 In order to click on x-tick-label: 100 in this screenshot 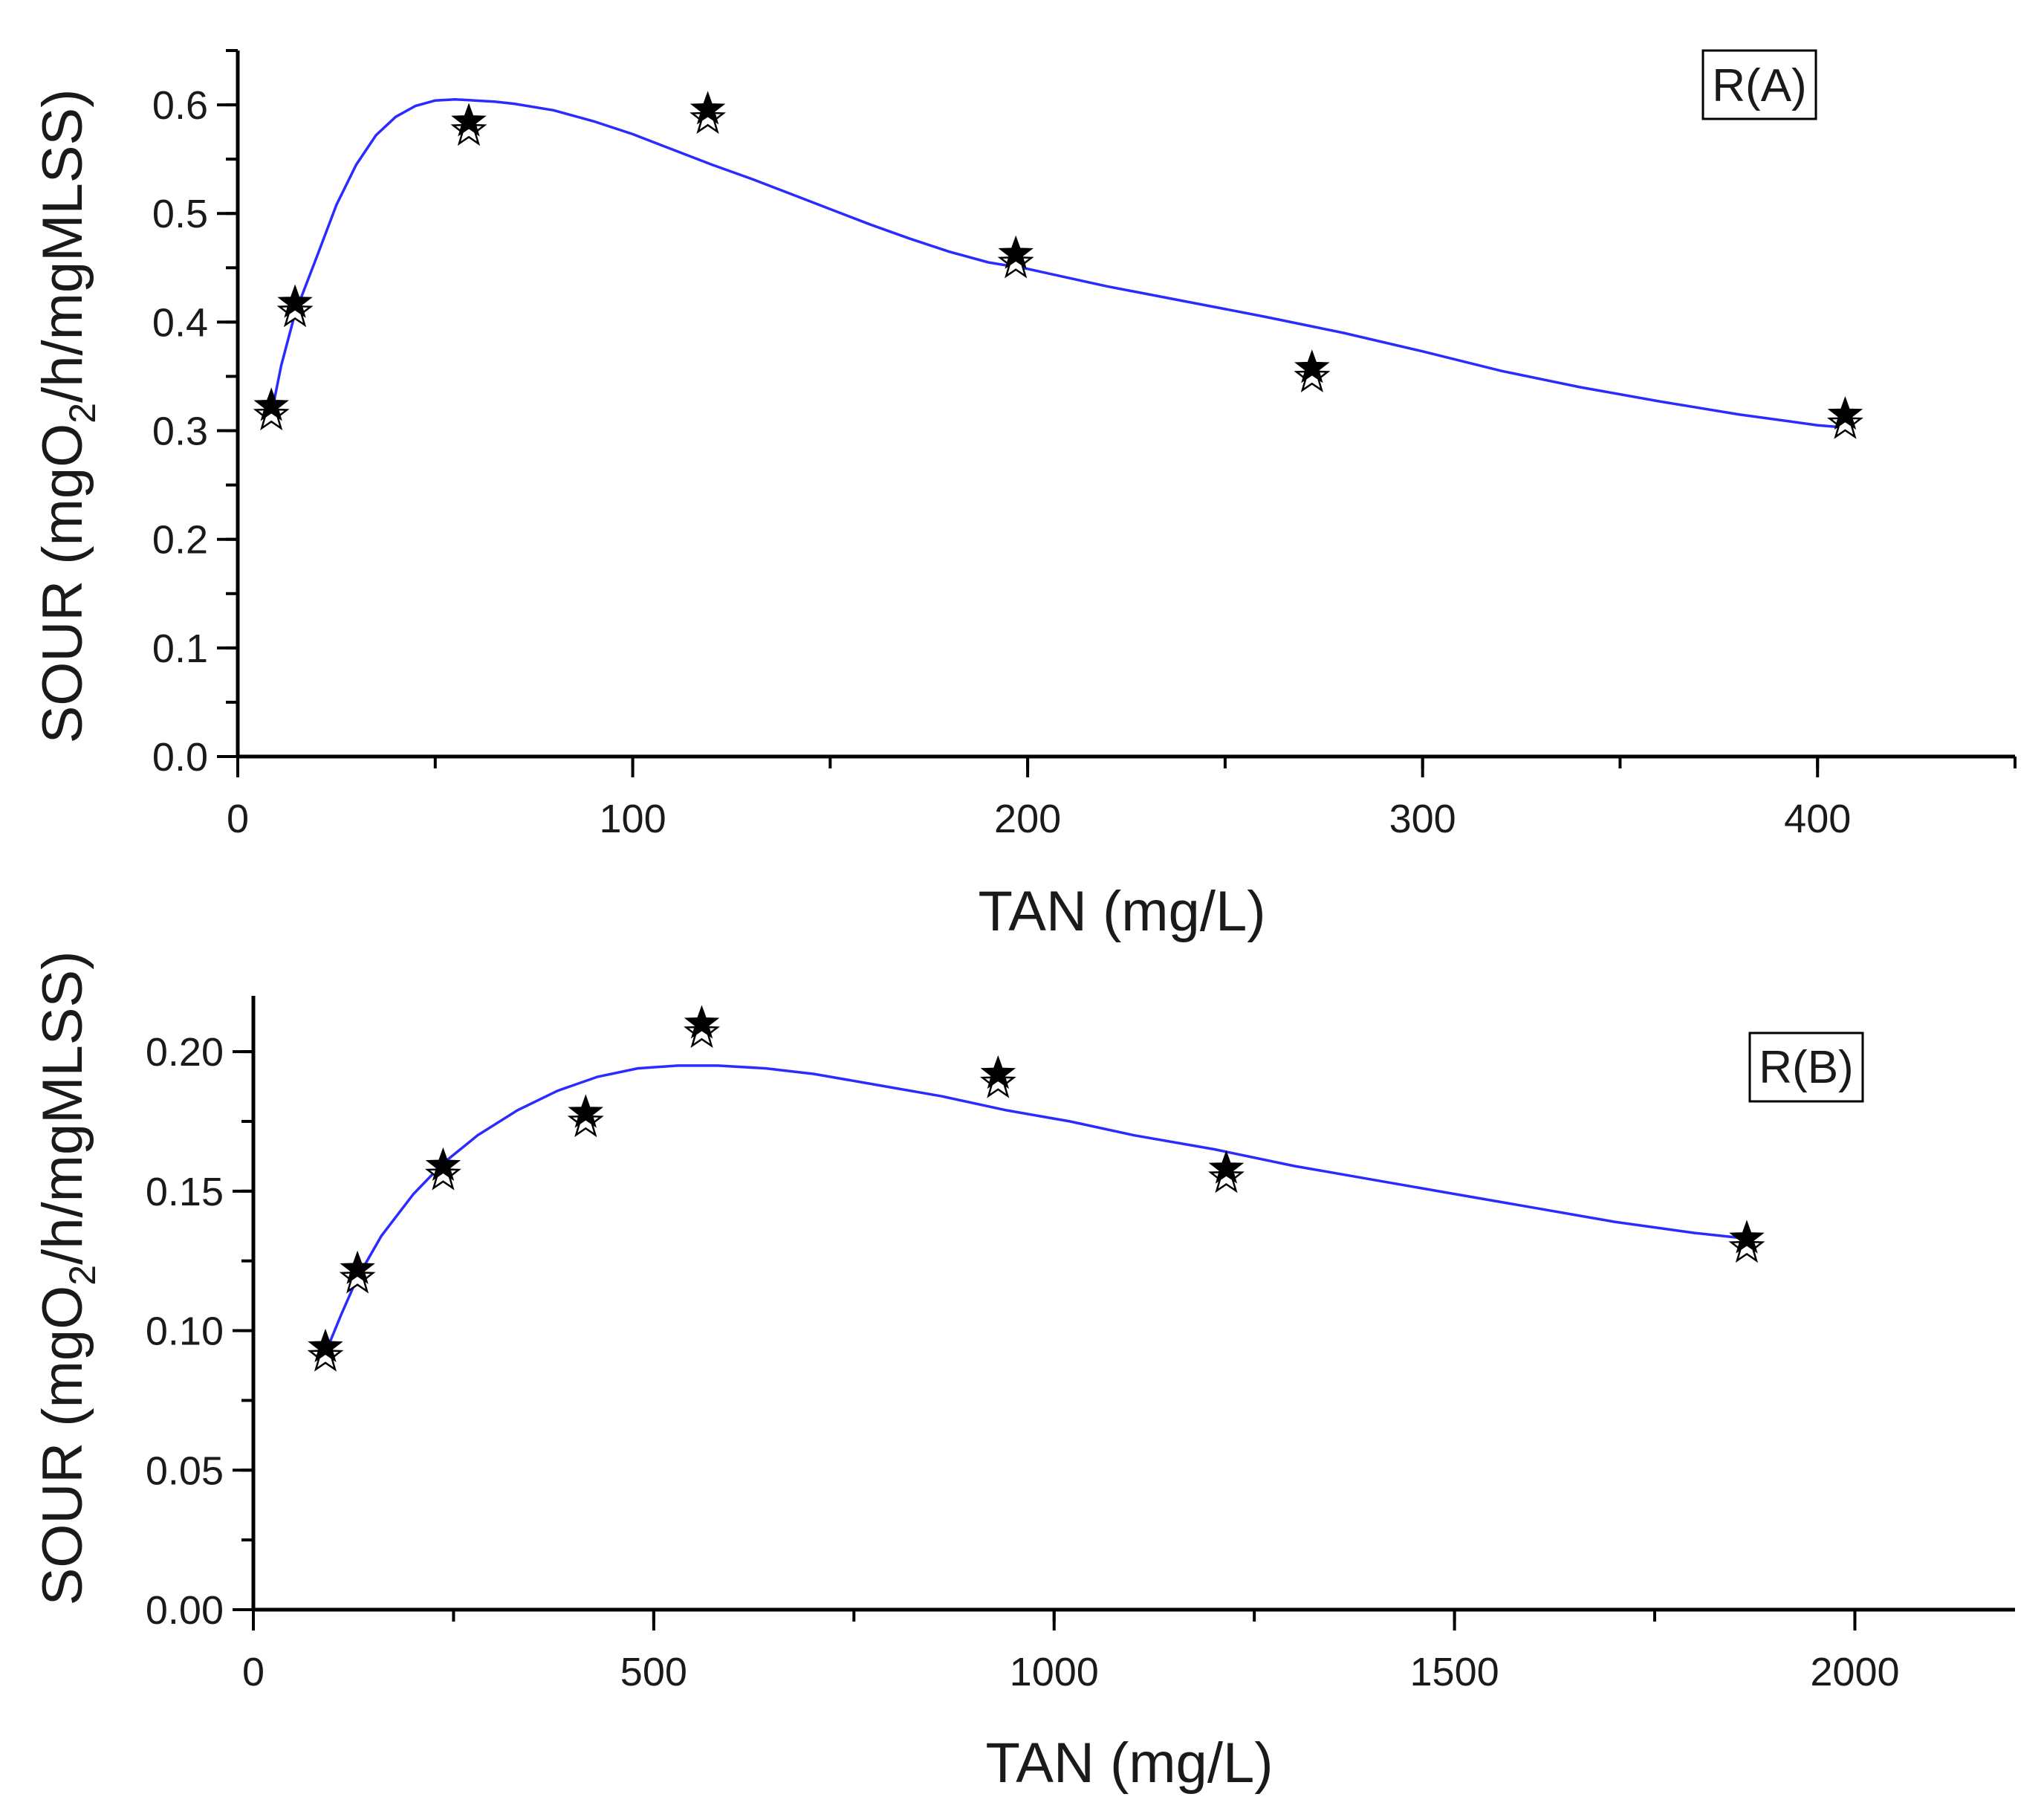, I will do `click(633, 819)`.